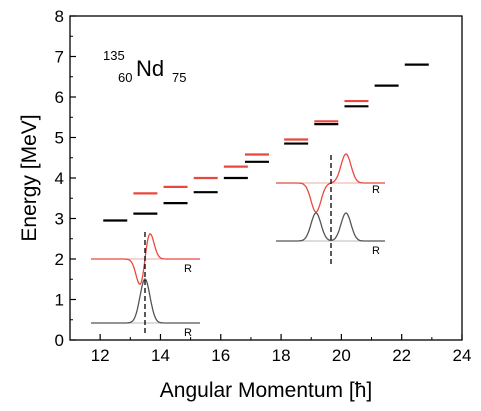 Image resolution: width=481 pixels, height=411 pixels. I want to click on left-red-wavefunction, so click(145, 258).